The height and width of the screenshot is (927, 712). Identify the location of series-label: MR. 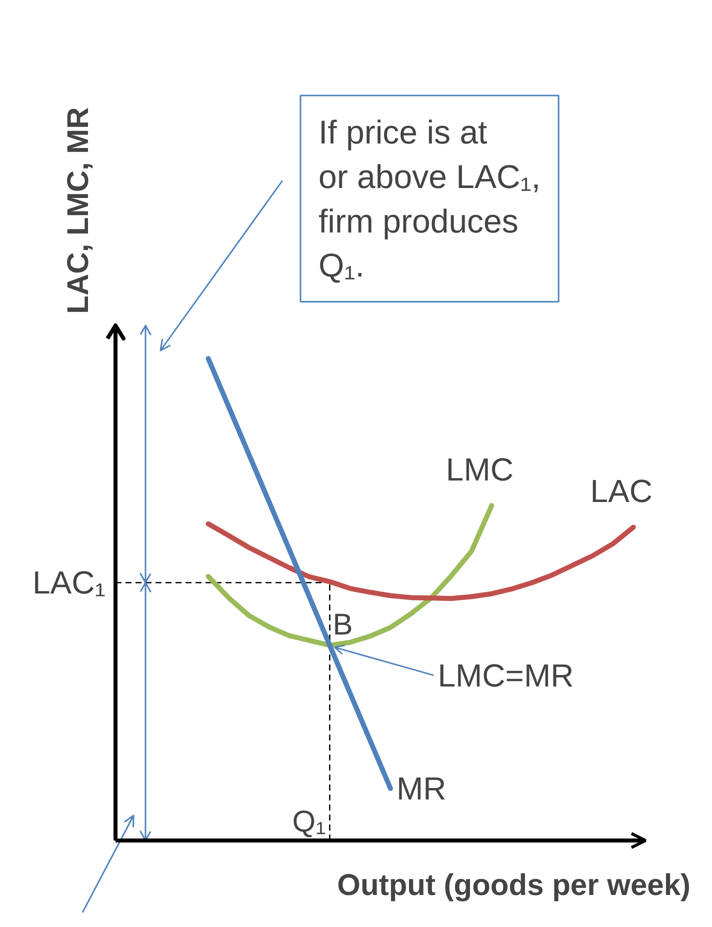
(421, 788).